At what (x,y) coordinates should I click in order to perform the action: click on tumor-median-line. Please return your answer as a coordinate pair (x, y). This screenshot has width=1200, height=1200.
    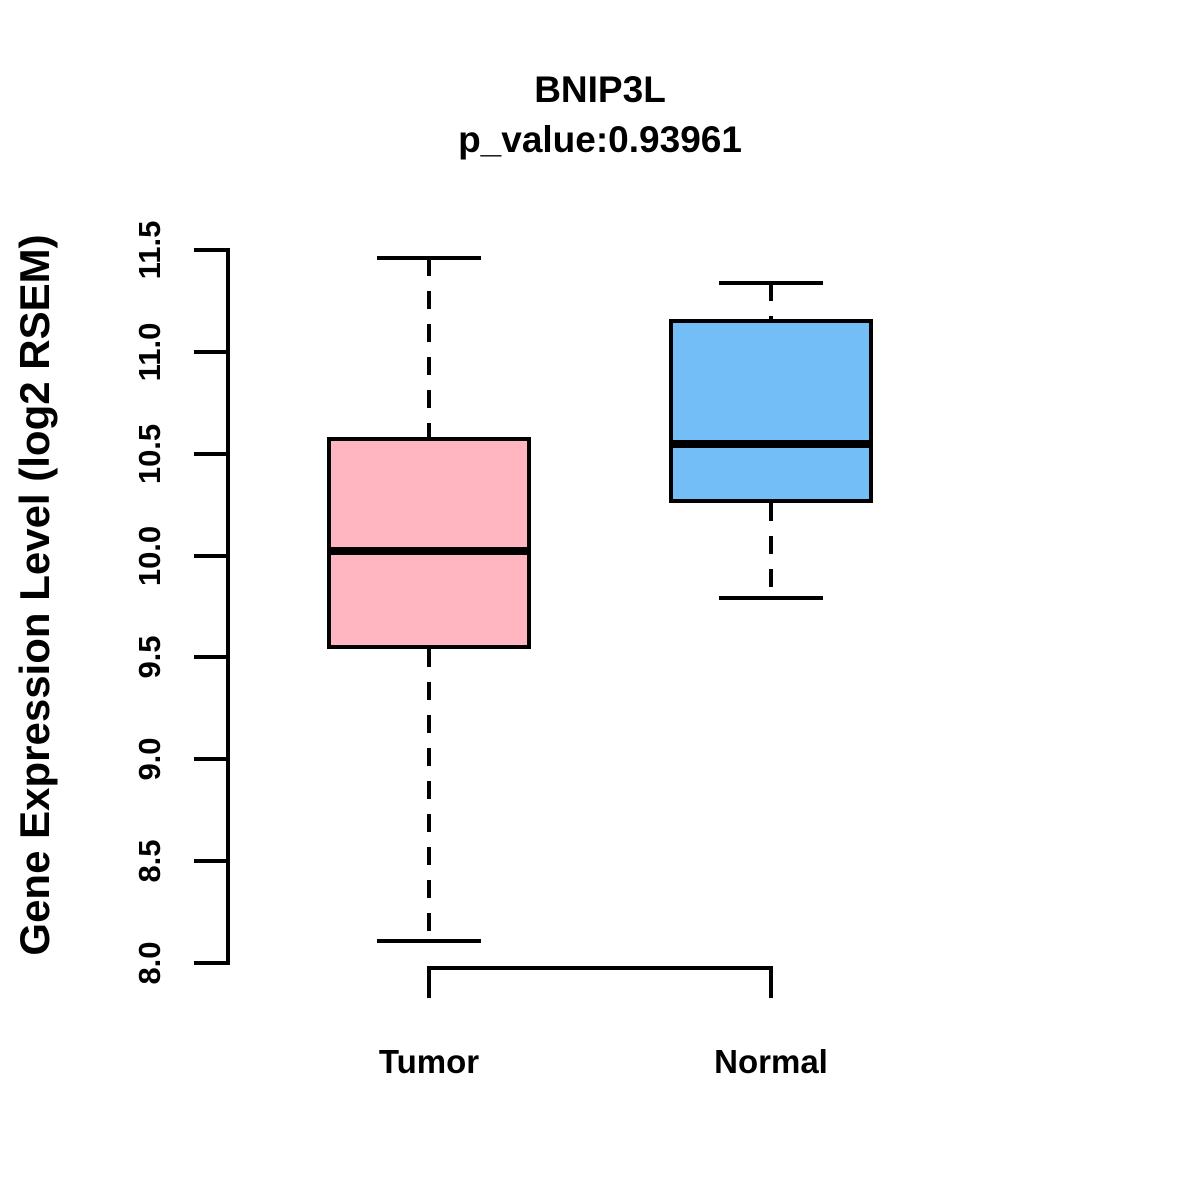
    Looking at the image, I should click on (429, 551).